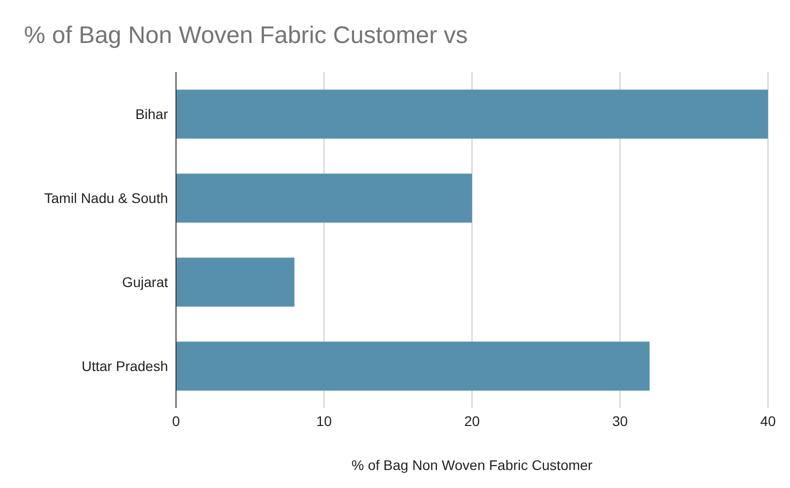 The width and height of the screenshot is (790, 488). Describe the element at coordinates (125, 366) in the screenshot. I see `y-tick-label: Uttar Pradesh` at that location.